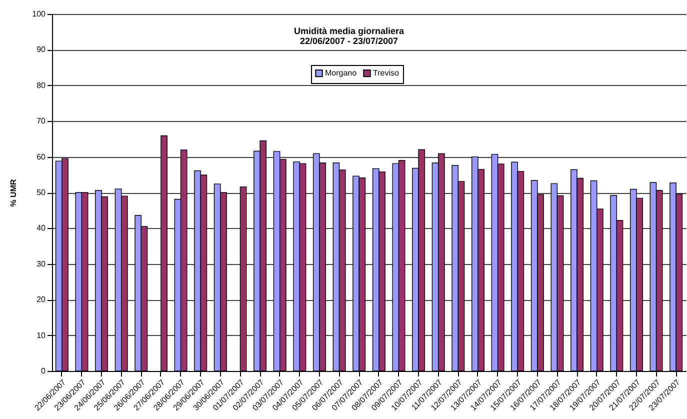 This screenshot has width=687, height=419. Describe the element at coordinates (349, 41) in the screenshot. I see `text: 22/06/2007 - 23/07/2007` at that location.